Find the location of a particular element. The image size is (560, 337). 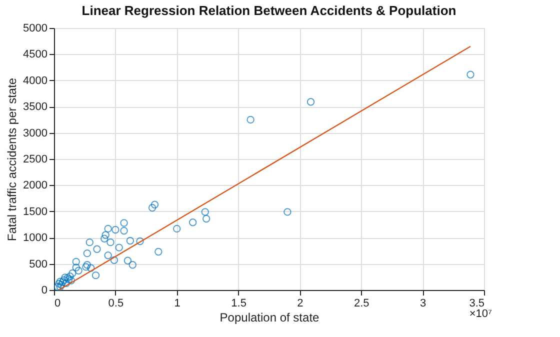

x-tick-label: 1 is located at coordinates (177, 304).